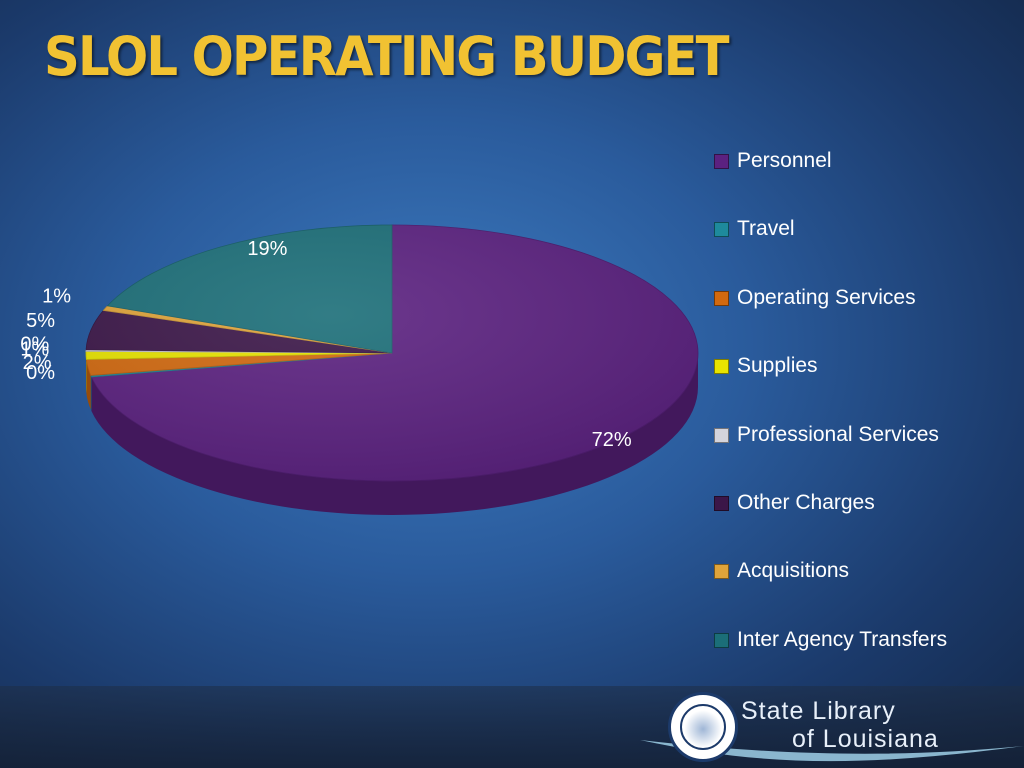 Image resolution: width=1024 pixels, height=768 pixels. What do you see at coordinates (862, 178) in the screenshot?
I see `legend-item-personnel: Personnel` at bounding box center [862, 178].